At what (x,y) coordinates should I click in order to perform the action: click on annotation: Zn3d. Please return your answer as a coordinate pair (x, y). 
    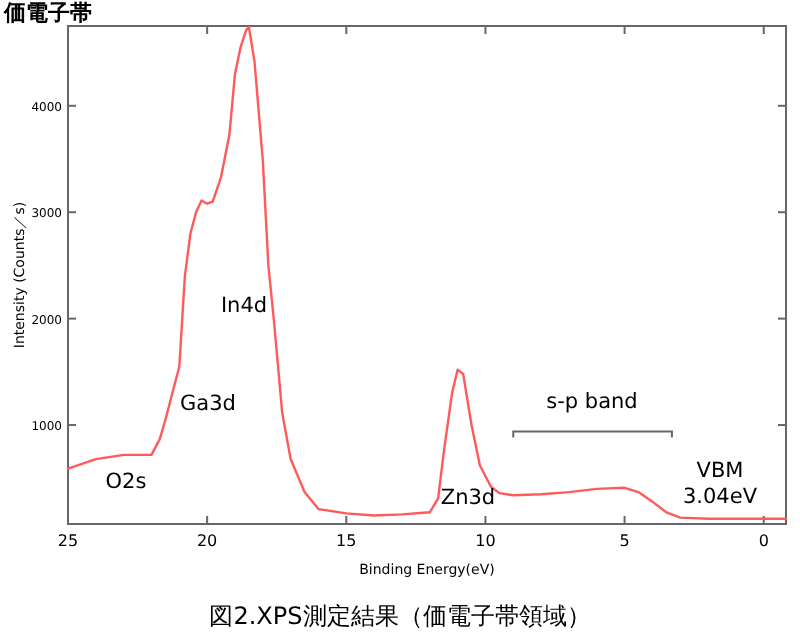
    Looking at the image, I should click on (468, 498).